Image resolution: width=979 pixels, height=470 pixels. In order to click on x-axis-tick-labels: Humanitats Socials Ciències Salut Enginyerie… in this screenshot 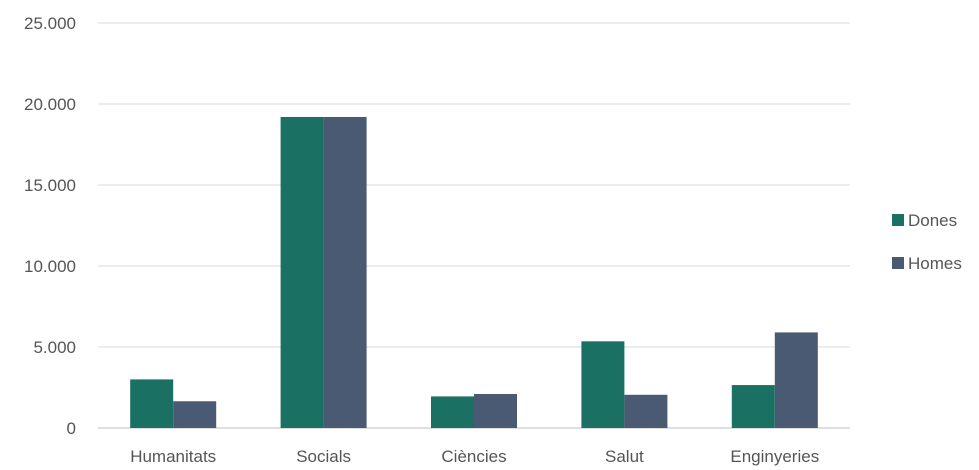, I will do `click(474, 456)`.